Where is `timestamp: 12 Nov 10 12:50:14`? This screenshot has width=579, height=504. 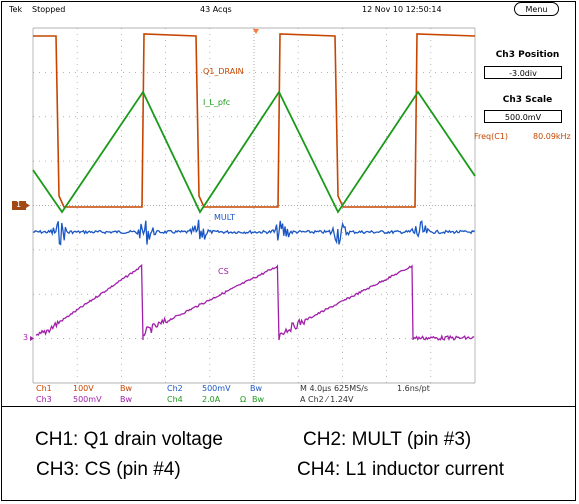
timestamp: 12 Nov 10 12:50:14 is located at coordinates (402, 9).